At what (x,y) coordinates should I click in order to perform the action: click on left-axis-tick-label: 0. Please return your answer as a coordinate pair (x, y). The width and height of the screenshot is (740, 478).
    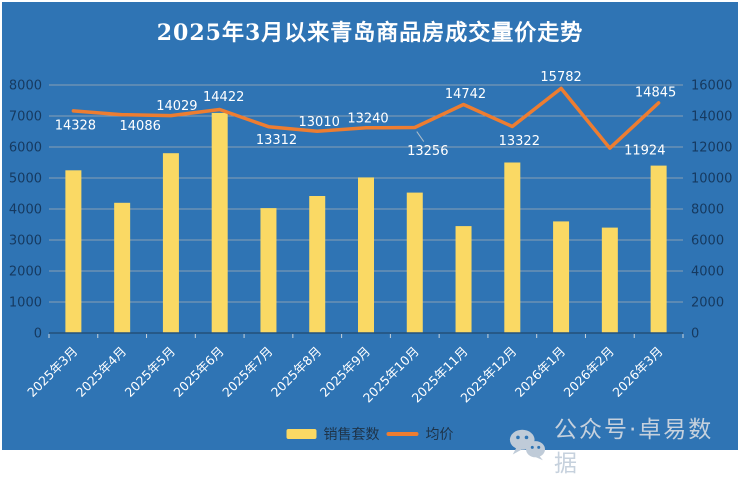
    Looking at the image, I should click on (38, 334).